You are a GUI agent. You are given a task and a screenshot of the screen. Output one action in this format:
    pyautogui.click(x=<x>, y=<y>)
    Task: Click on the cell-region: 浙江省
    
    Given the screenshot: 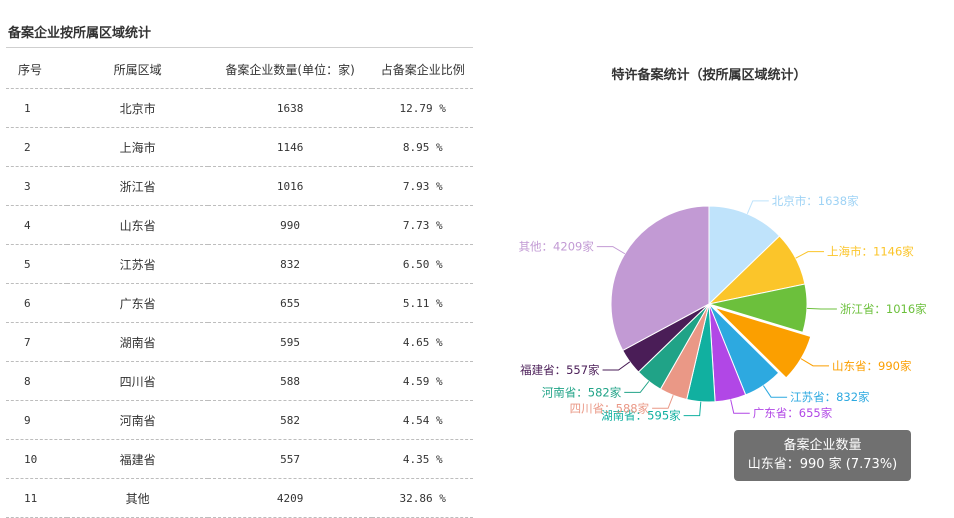 What is the action you would take?
    pyautogui.click(x=137, y=186)
    